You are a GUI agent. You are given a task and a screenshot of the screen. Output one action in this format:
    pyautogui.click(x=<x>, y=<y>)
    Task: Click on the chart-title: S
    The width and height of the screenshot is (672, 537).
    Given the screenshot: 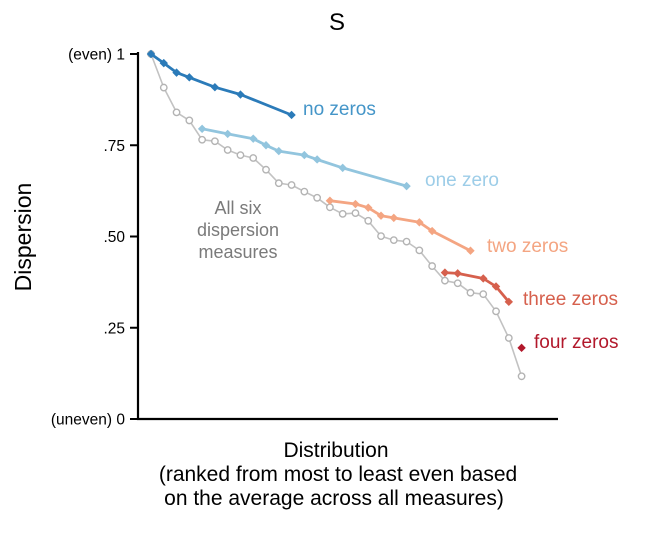 What is the action you would take?
    pyautogui.click(x=337, y=22)
    